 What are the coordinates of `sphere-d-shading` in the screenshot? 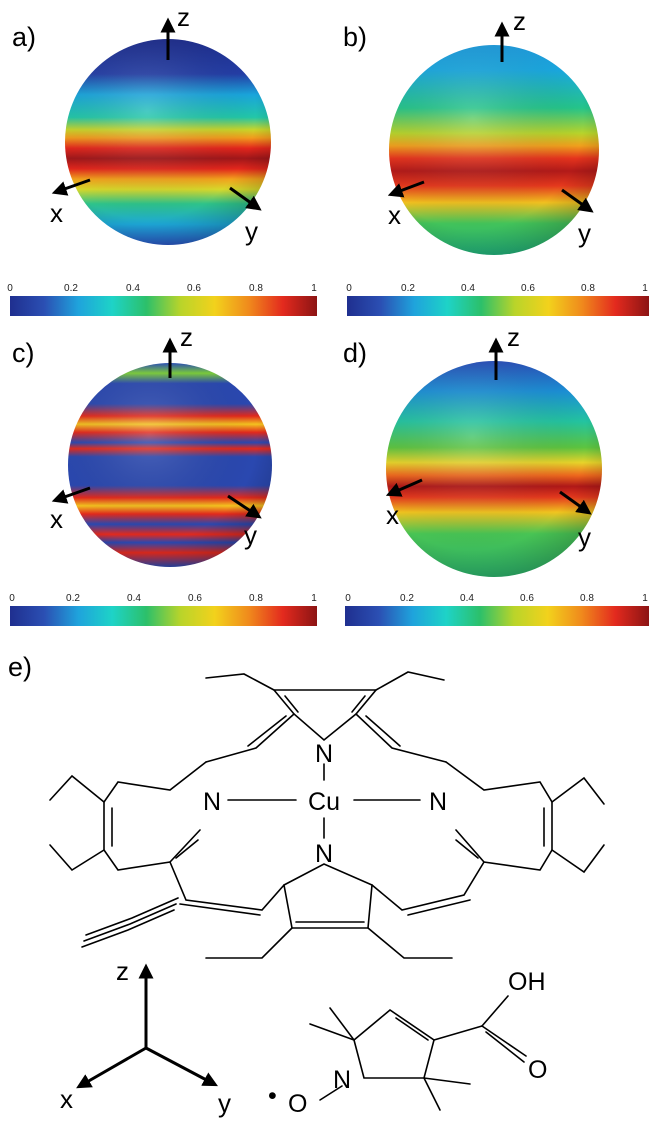 It's located at (494, 469).